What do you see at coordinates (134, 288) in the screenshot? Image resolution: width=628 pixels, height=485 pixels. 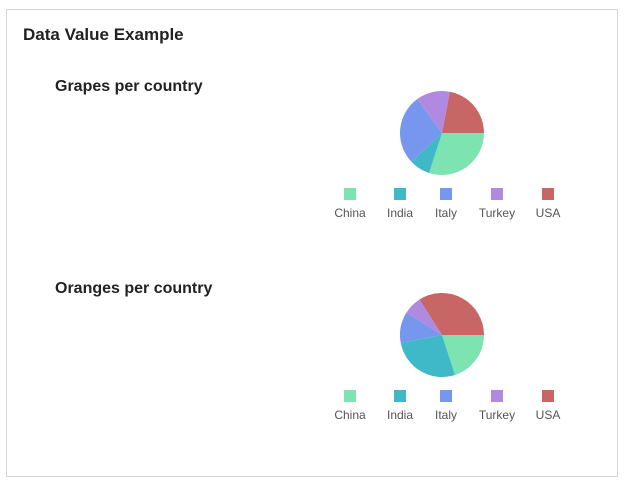 I see `chart-title-oranges: Oranges per country` at bounding box center [134, 288].